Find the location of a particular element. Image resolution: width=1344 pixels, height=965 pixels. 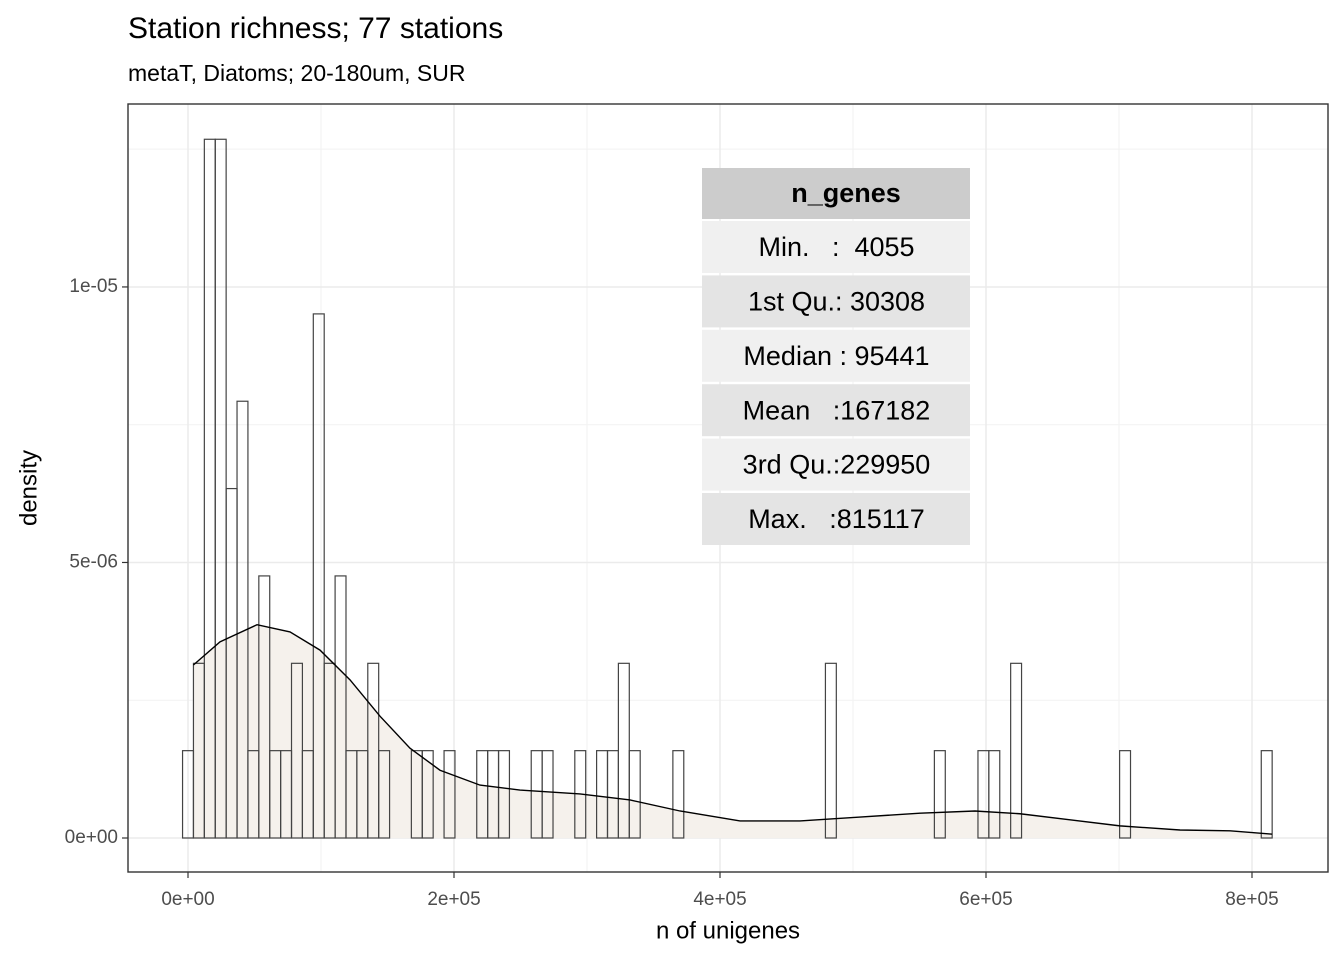

table-cell-text: 3rd Qu.:229950 is located at coordinates (844, 465).